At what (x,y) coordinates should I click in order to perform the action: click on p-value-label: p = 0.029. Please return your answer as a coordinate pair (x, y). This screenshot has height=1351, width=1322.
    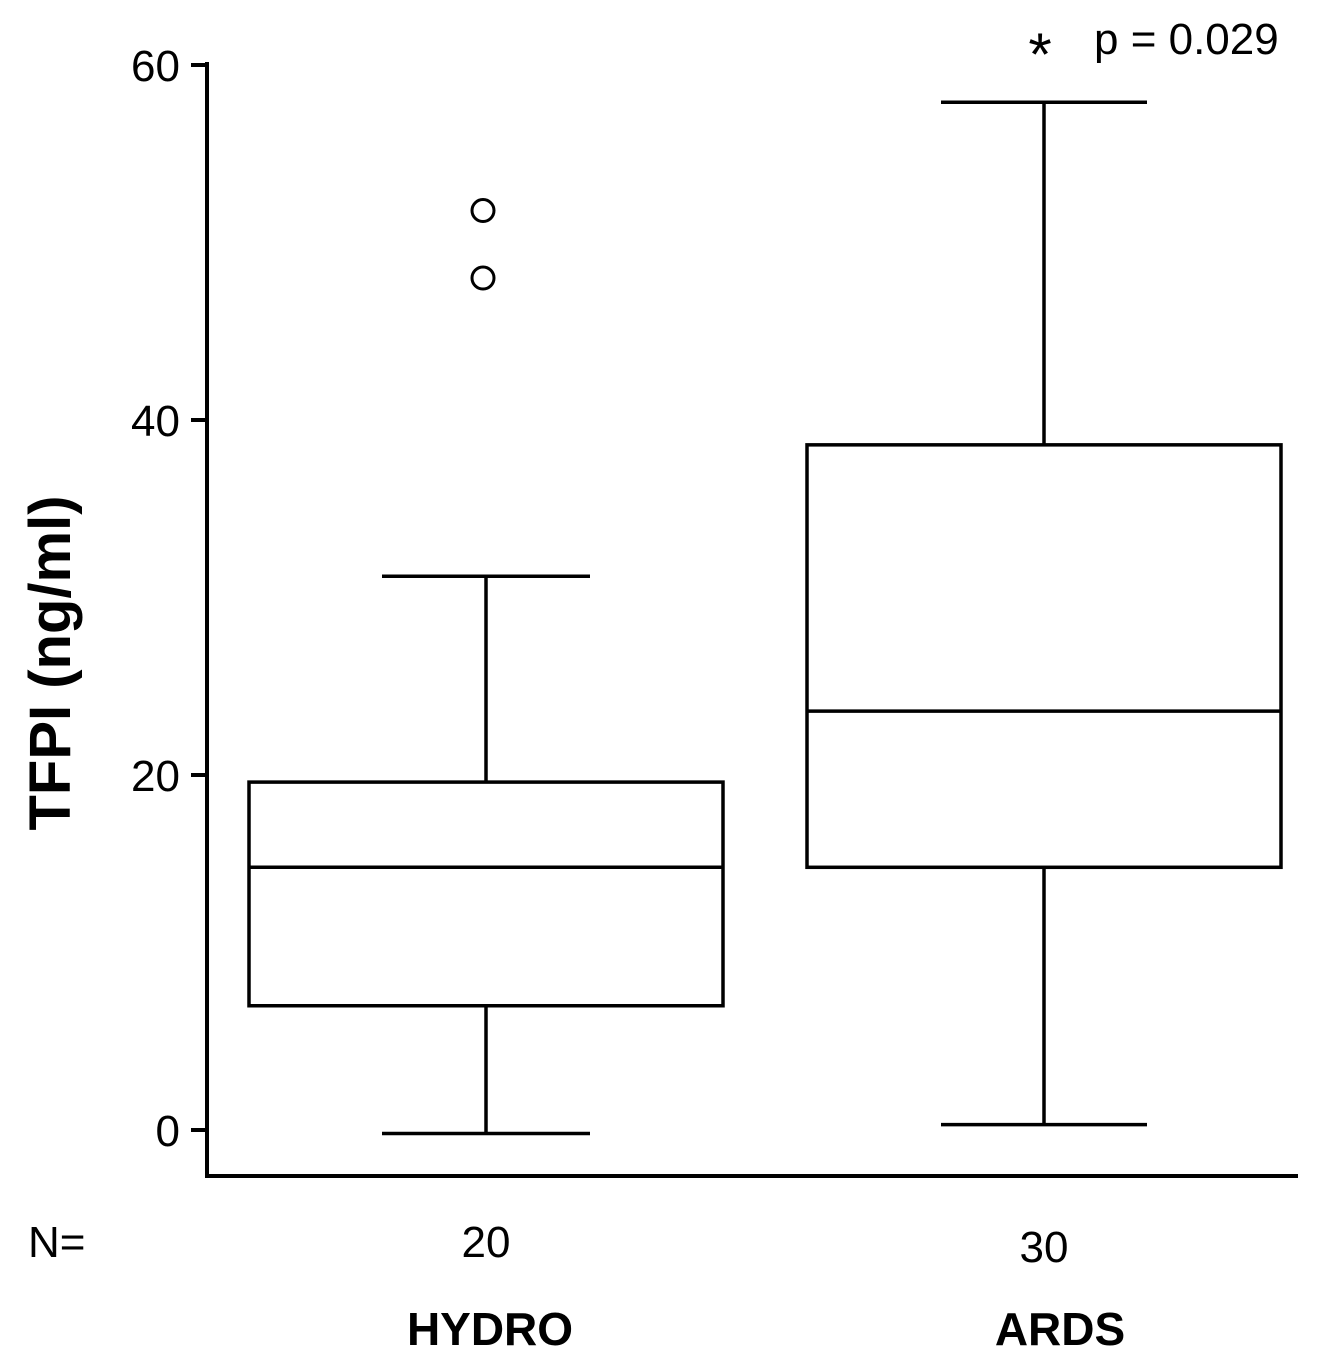
    Looking at the image, I should click on (1186, 39).